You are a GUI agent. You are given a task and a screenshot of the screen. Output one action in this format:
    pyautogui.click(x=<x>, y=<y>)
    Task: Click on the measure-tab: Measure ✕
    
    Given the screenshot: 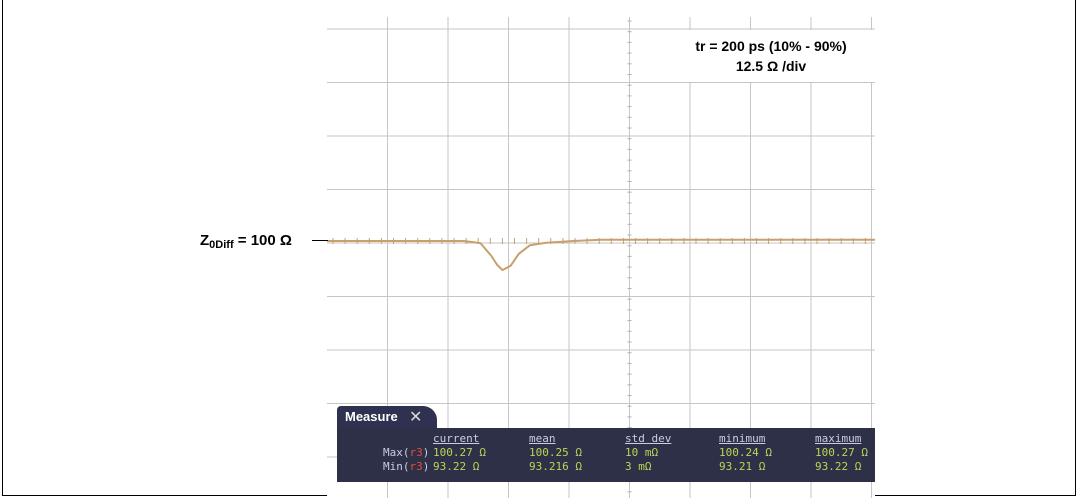 What is the action you would take?
    pyautogui.click(x=387, y=417)
    